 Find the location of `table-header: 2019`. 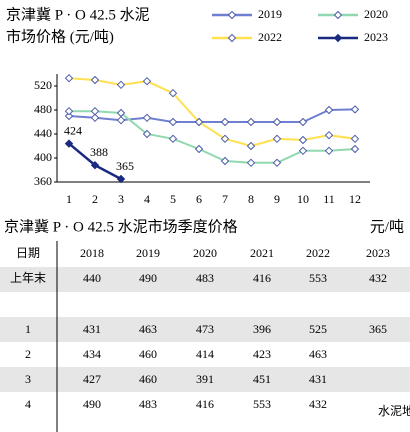

table-header: 2019 is located at coordinates (148, 253).